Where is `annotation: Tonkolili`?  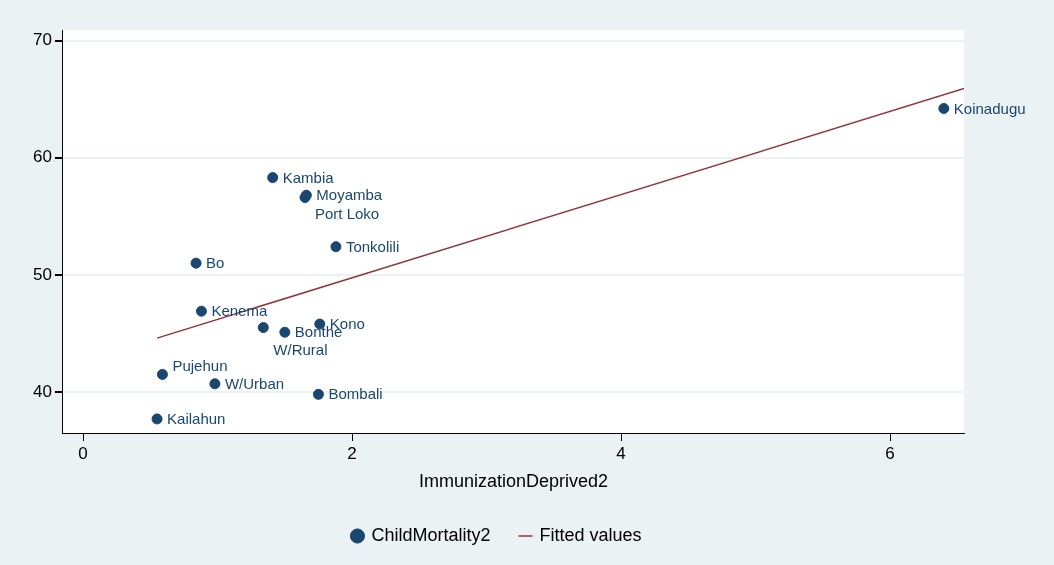
annotation: Tonkolili is located at coordinates (372, 246).